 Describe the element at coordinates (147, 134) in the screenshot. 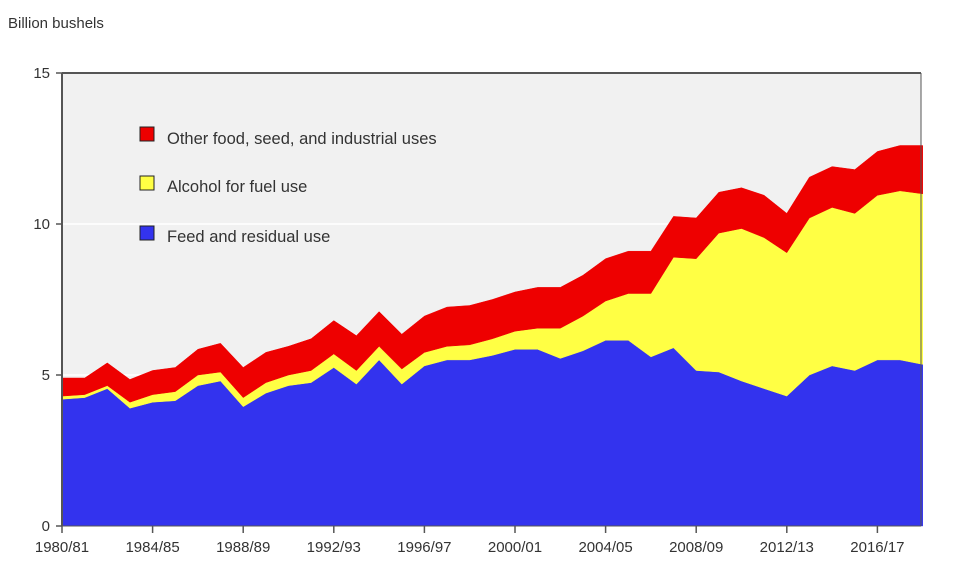

I see `legend-swatch-other-uses` at that location.